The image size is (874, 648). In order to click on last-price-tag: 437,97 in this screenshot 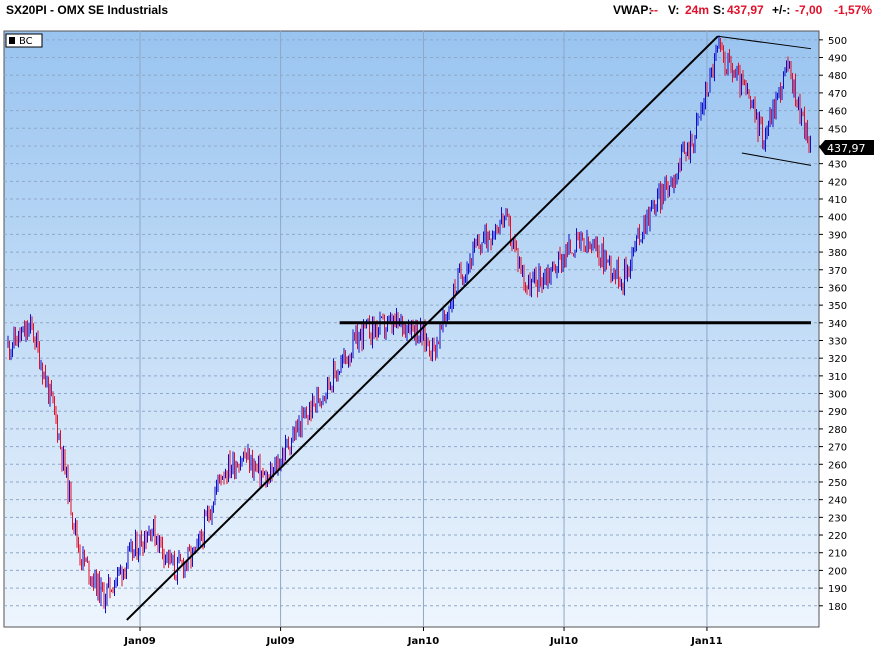, I will do `click(846, 147)`.